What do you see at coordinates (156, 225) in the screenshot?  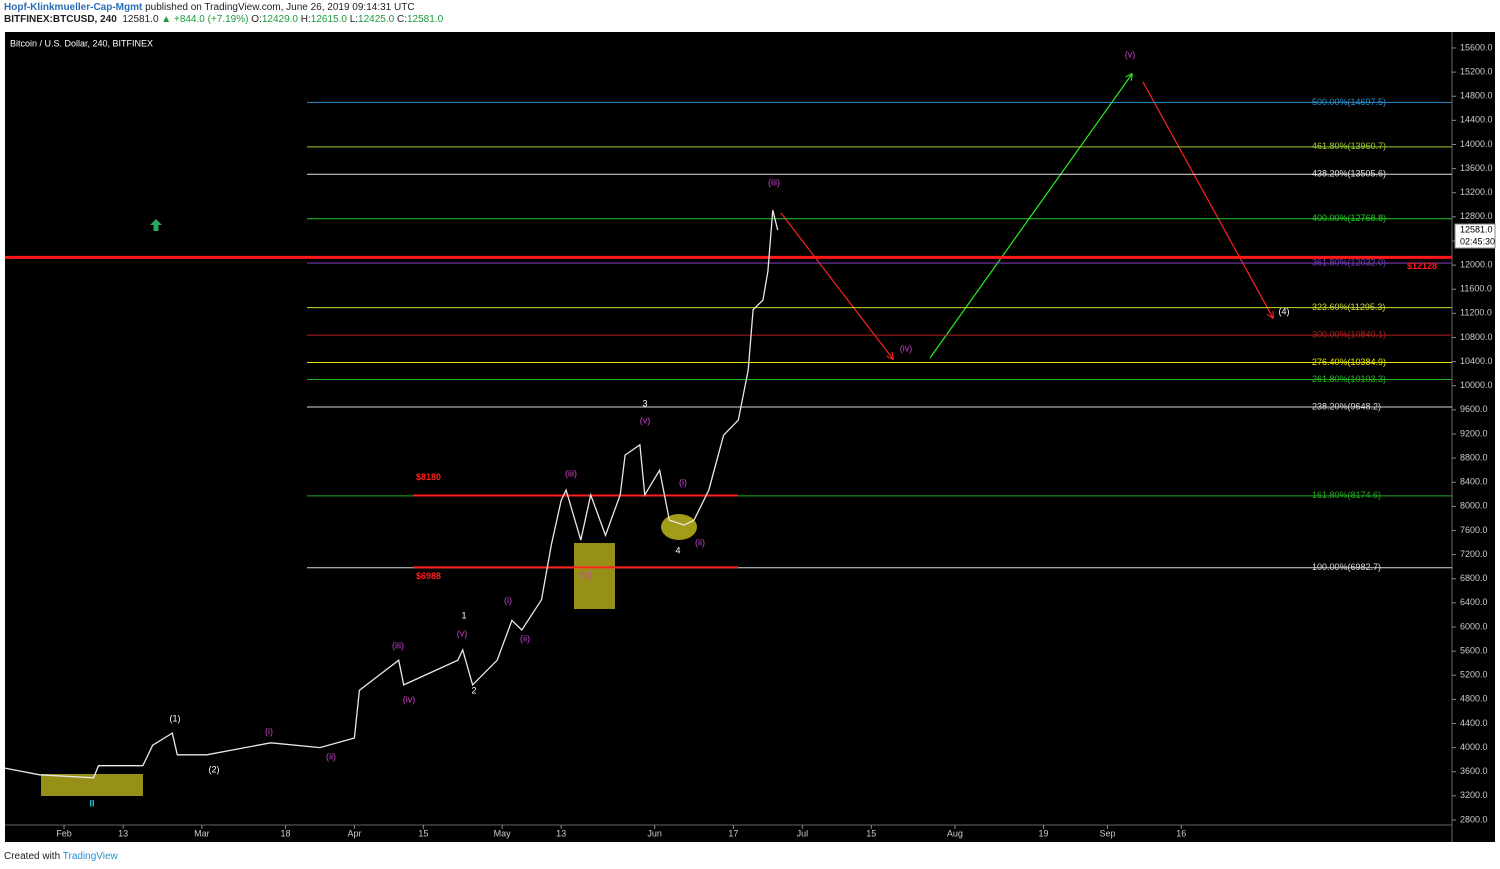 I see `up-arrow` at bounding box center [156, 225].